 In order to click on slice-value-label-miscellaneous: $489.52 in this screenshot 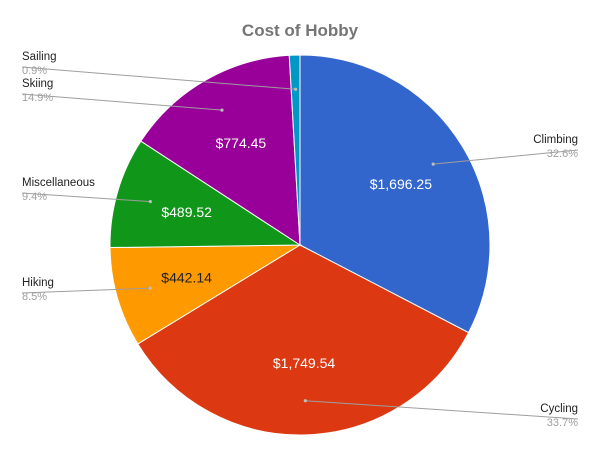, I will do `click(186, 212)`.